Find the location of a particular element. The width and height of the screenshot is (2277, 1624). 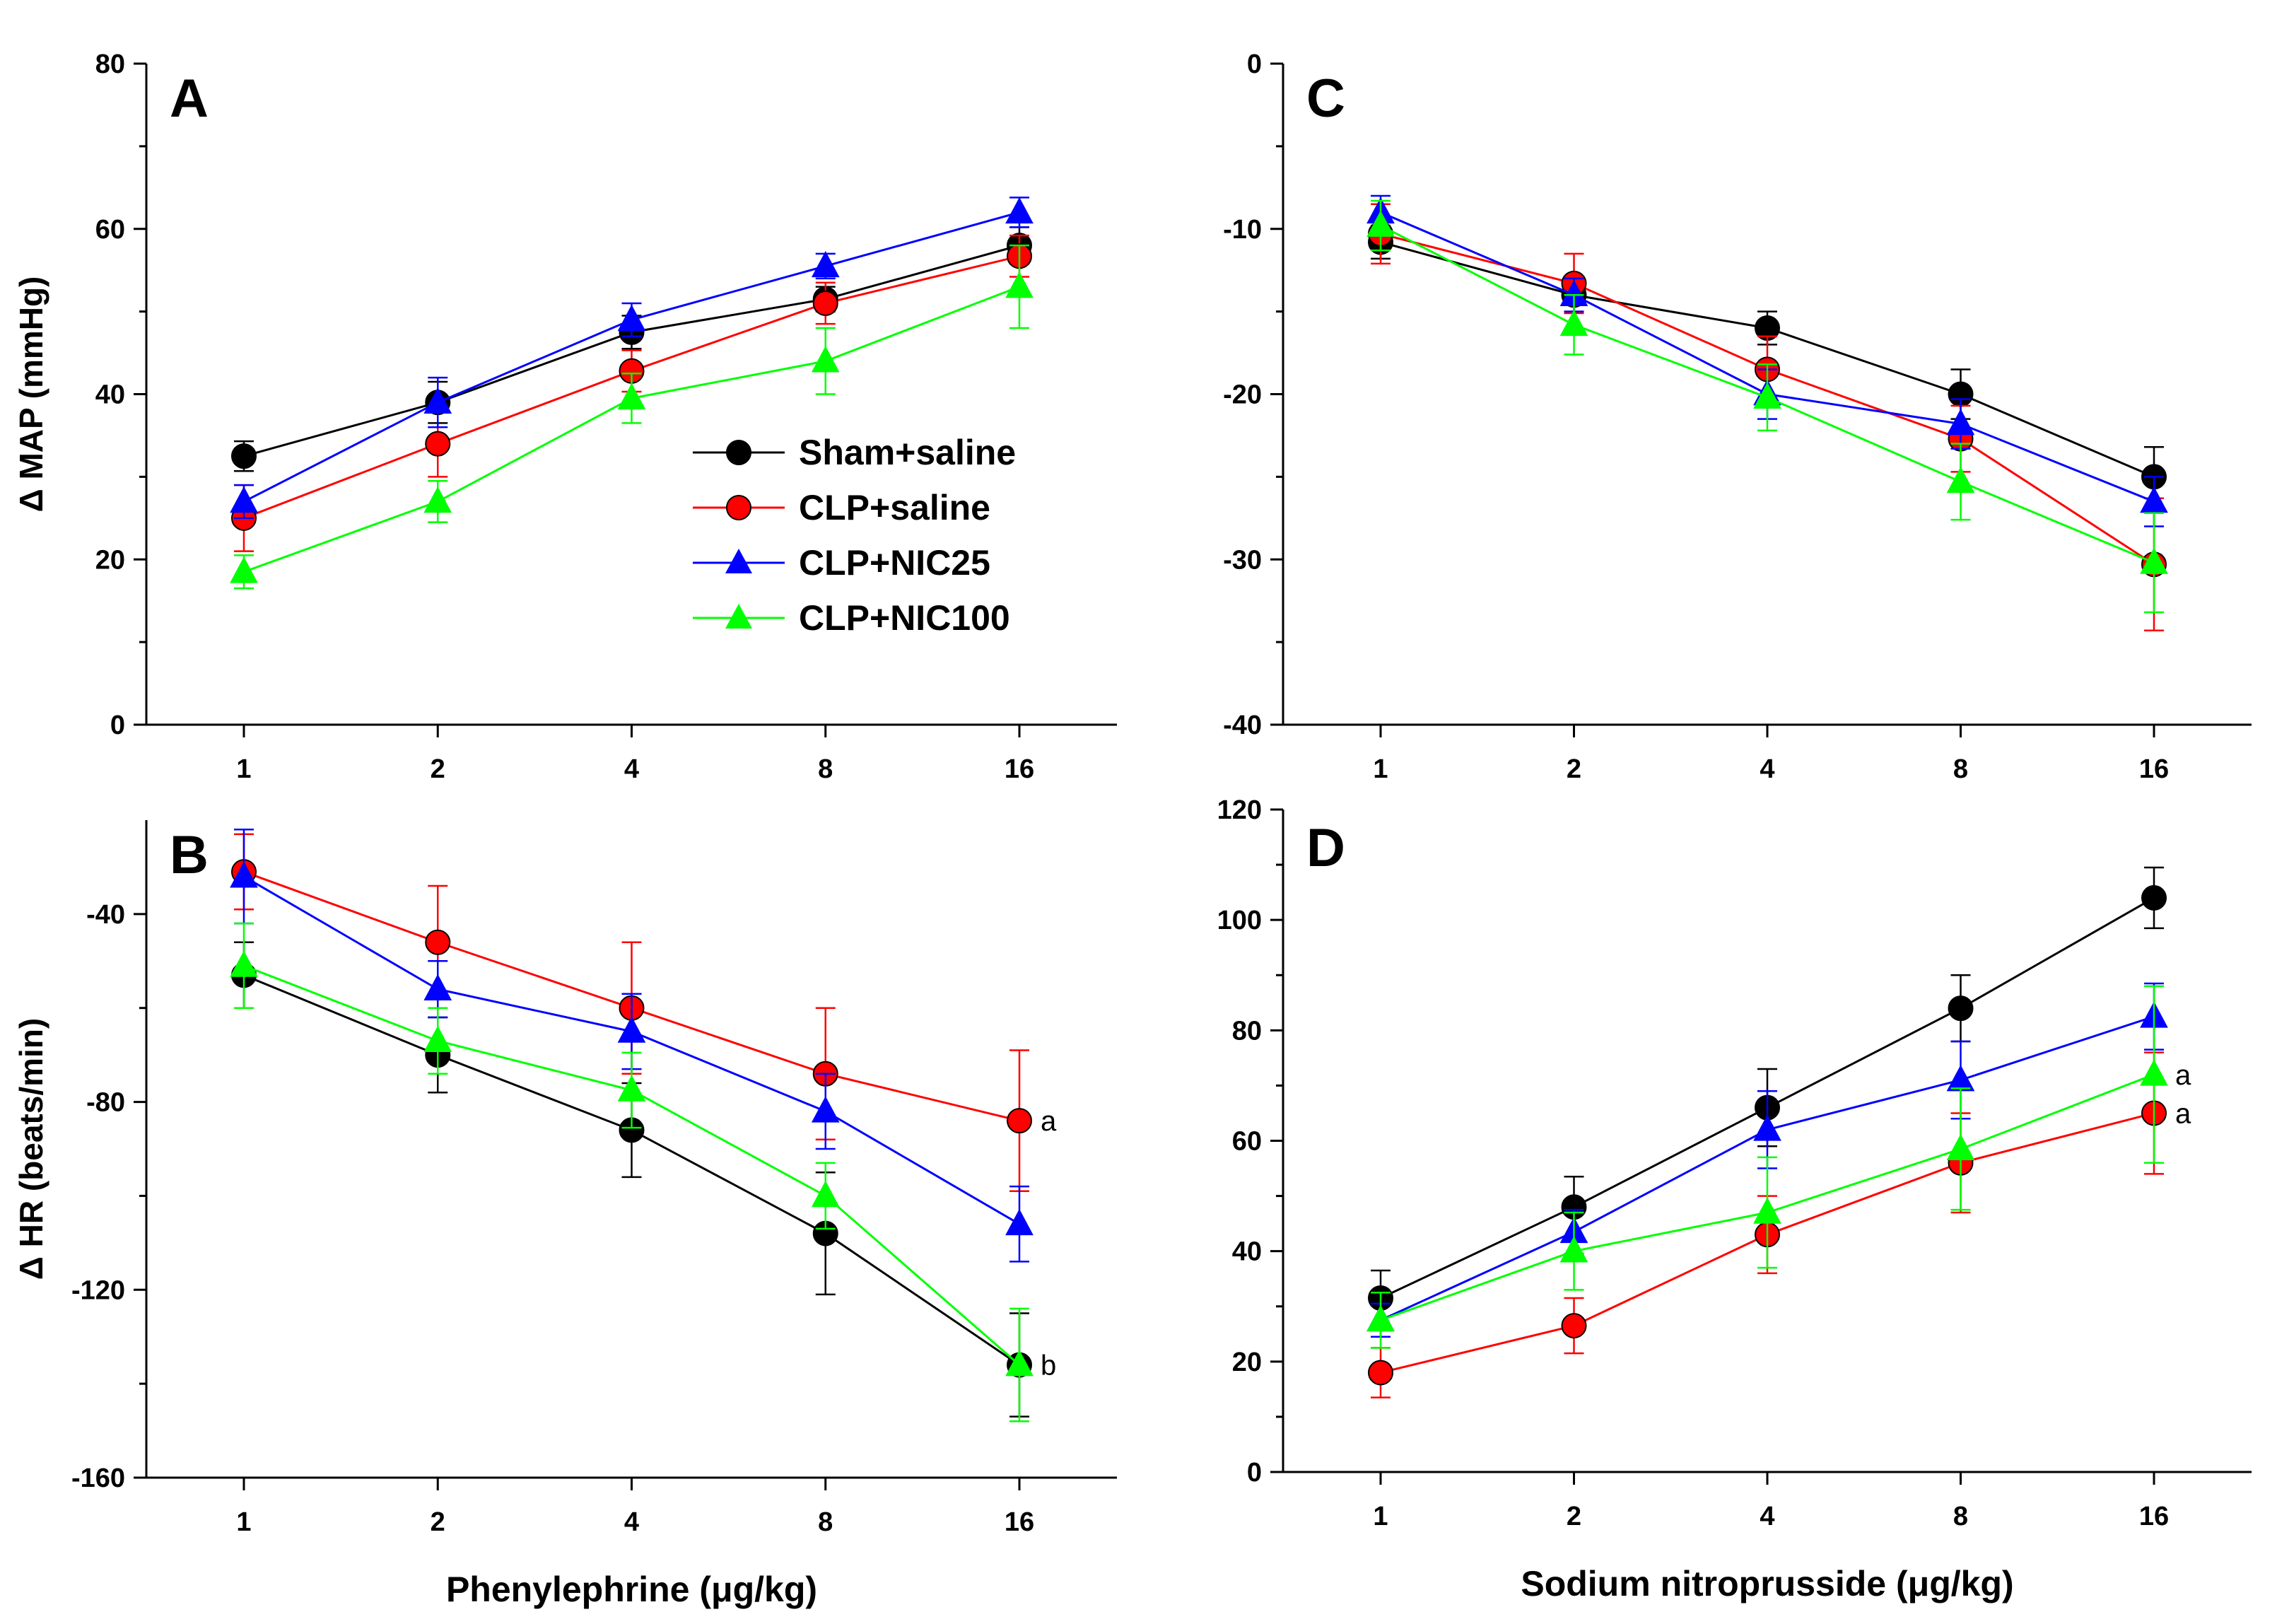

y-tick-label: 80 is located at coordinates (110, 64).